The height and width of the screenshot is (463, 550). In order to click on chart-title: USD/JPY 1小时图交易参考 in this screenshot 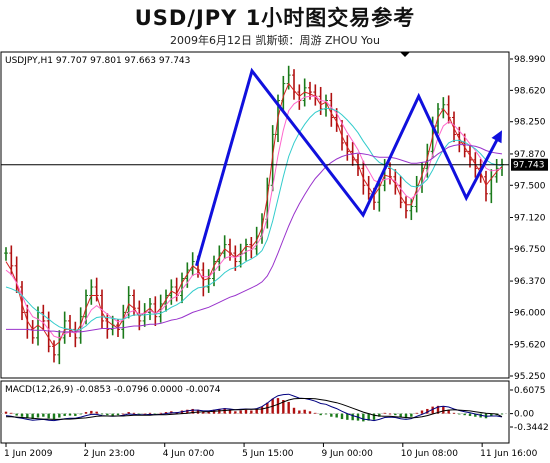, I will do `click(275, 18)`.